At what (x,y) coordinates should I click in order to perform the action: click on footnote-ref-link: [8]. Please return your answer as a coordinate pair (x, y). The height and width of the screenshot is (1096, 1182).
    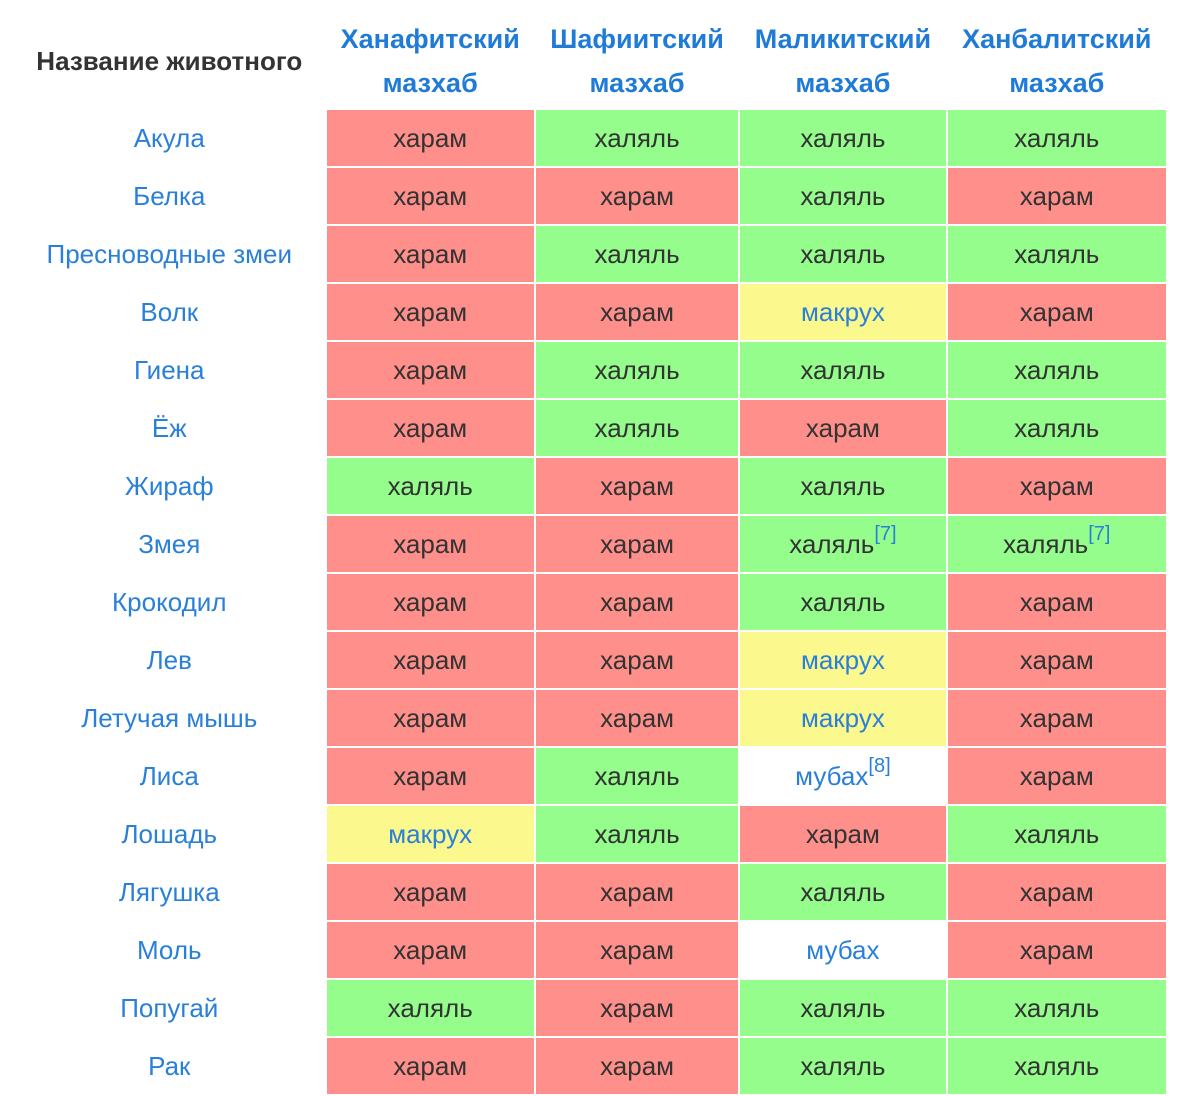
    Looking at the image, I should click on (879, 765).